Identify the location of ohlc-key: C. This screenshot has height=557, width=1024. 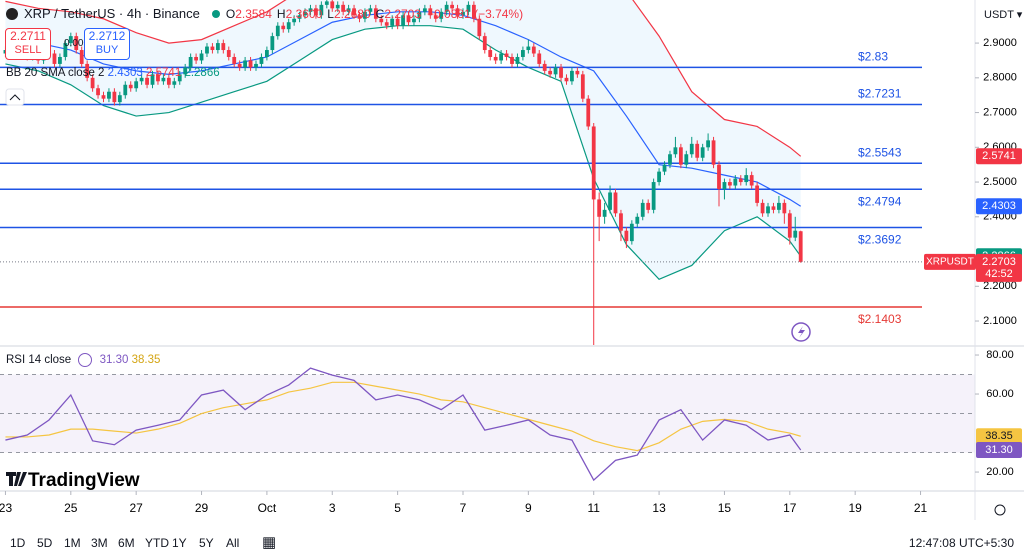
(380, 13).